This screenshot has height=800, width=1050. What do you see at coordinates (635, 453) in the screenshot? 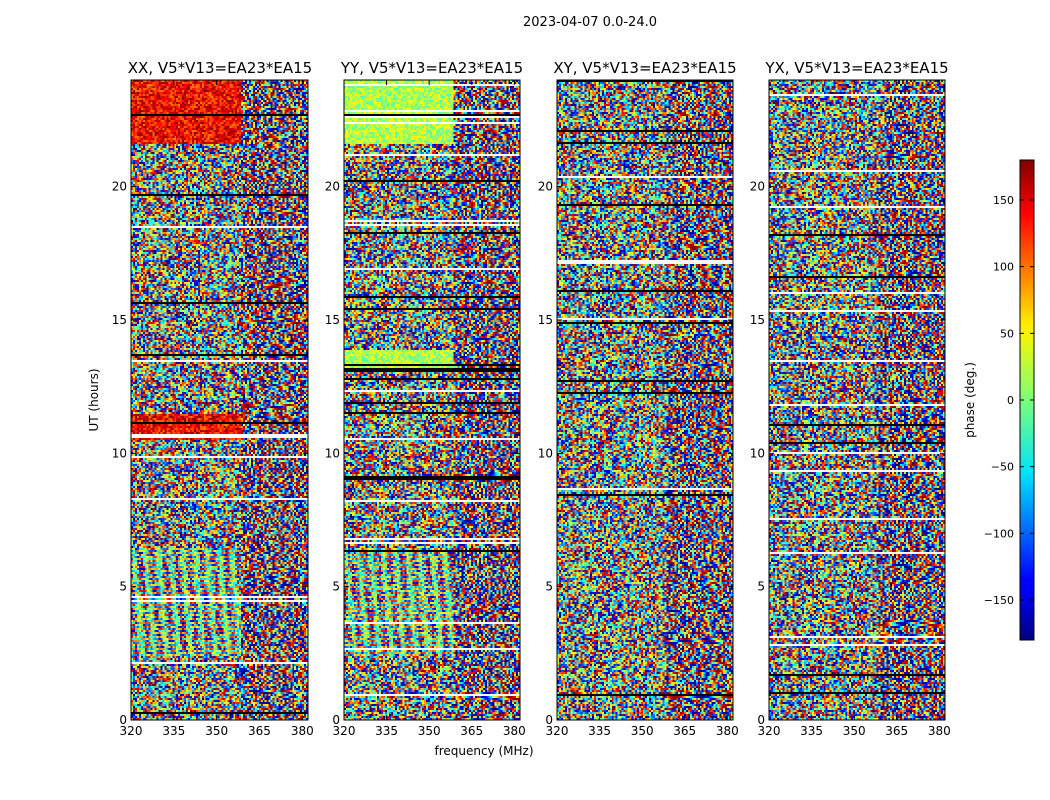
I see `y-axis-xy: 0 5 10 15 20` at bounding box center [635, 453].